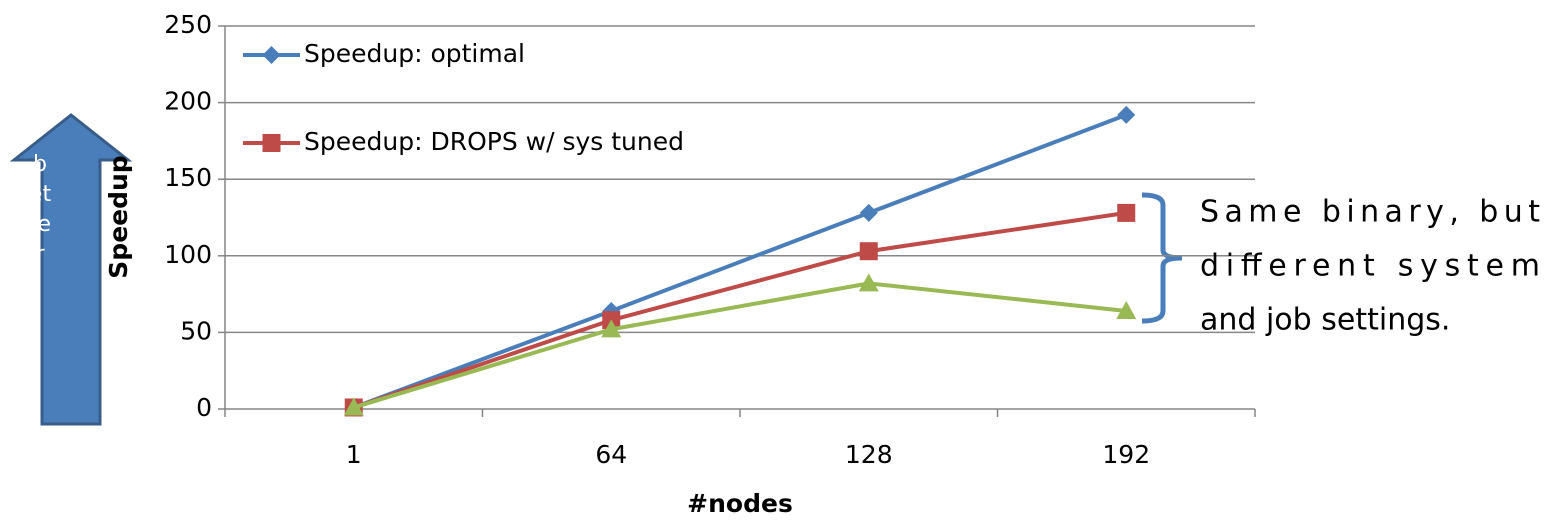 This screenshot has width=1556, height=524. What do you see at coordinates (869, 454) in the screenshot?
I see `x-tick-label: 128` at bounding box center [869, 454].